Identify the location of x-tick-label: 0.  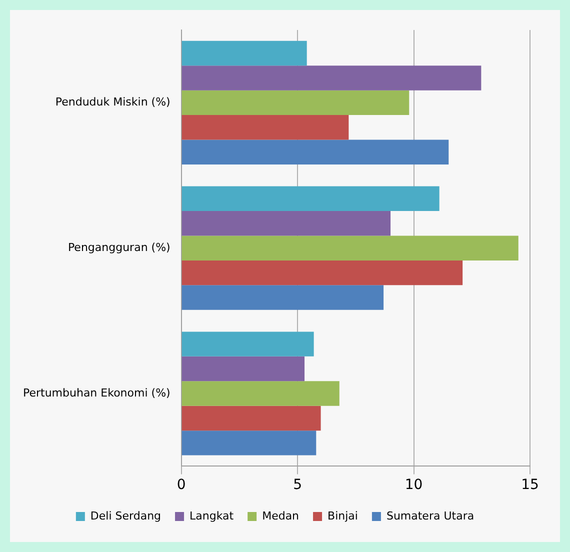
(181, 485).